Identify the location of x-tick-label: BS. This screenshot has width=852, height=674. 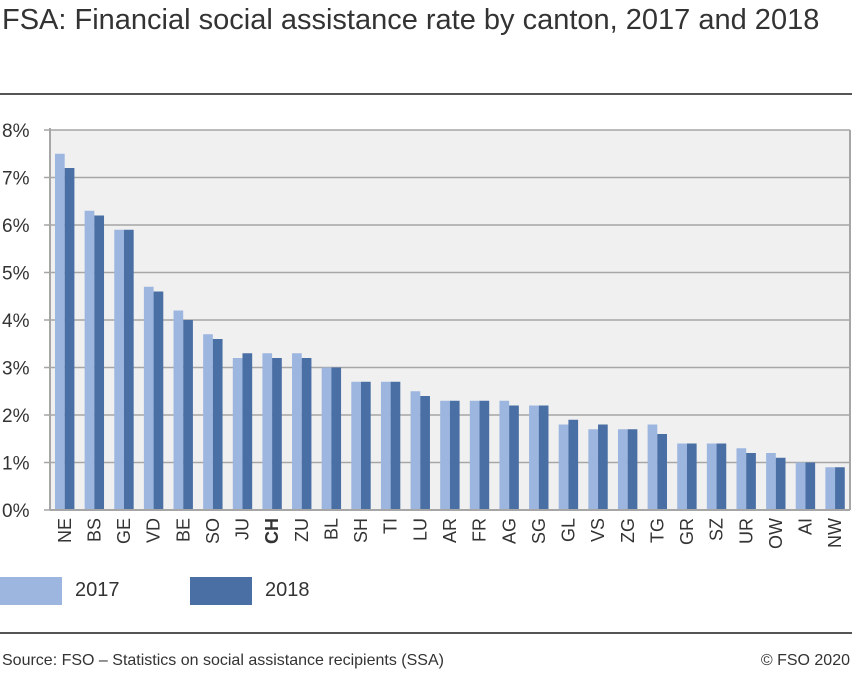
(94, 530).